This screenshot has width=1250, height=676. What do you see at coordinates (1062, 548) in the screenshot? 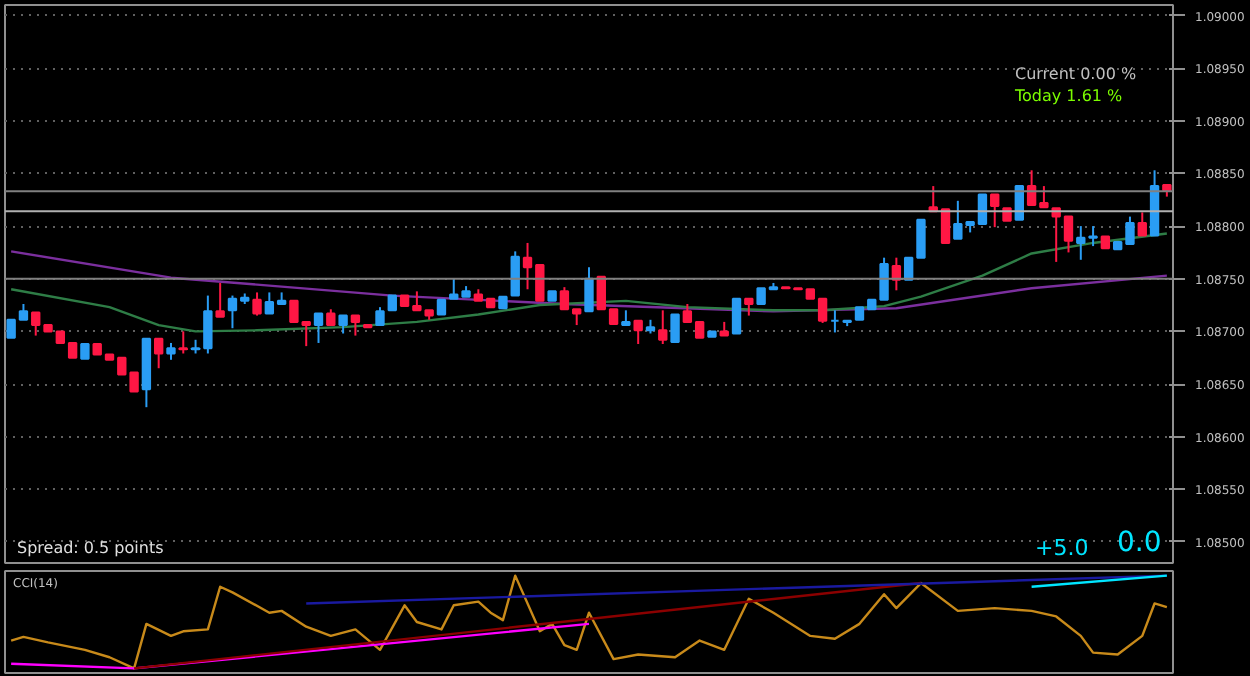
I see `annotation: +5.0` at bounding box center [1062, 548].